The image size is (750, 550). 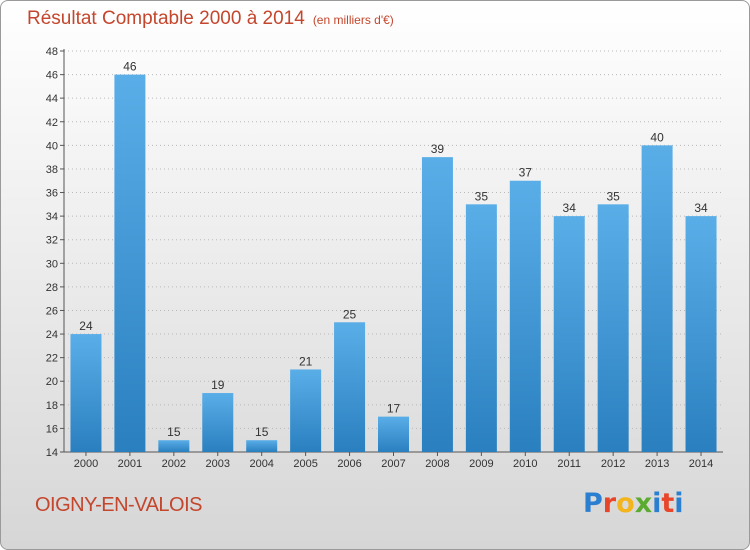 I want to click on data-label: 25, so click(x=350, y=314).